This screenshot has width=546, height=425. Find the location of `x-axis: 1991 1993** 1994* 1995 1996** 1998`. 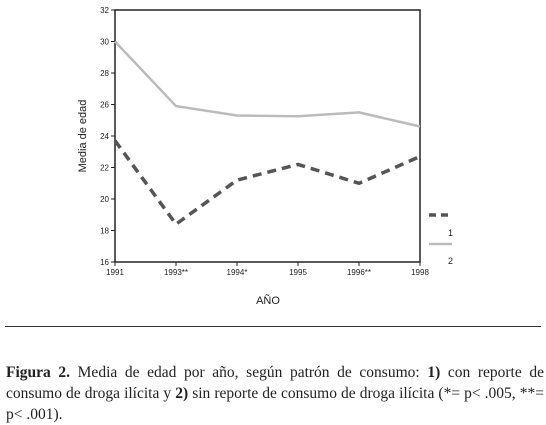

x-axis: 1991 1993** 1994* 1995 1996** 1998 is located at coordinates (267, 269).